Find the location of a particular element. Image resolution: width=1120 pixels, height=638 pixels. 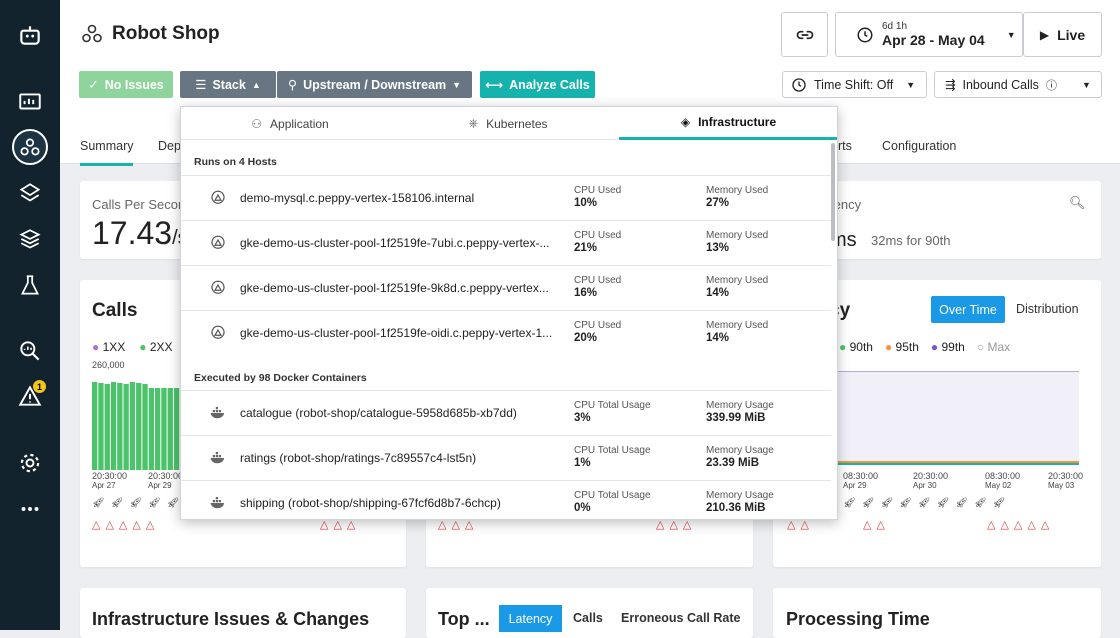

legend-2xx: ● 2XX is located at coordinates (156, 347).